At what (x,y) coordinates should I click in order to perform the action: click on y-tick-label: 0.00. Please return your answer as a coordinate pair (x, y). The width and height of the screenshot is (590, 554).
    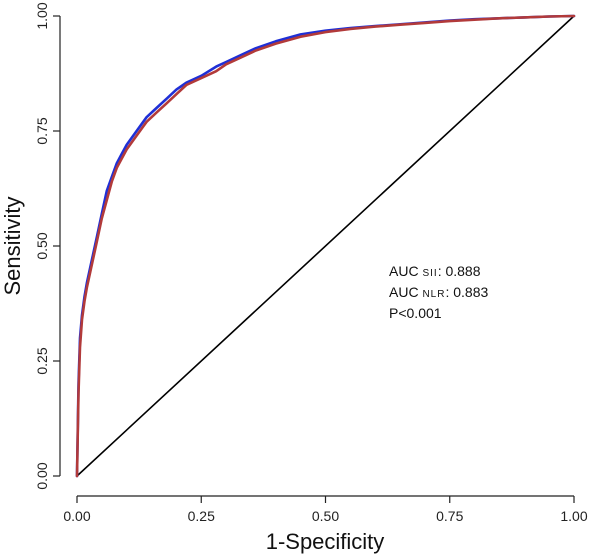
    Looking at the image, I should click on (42, 475).